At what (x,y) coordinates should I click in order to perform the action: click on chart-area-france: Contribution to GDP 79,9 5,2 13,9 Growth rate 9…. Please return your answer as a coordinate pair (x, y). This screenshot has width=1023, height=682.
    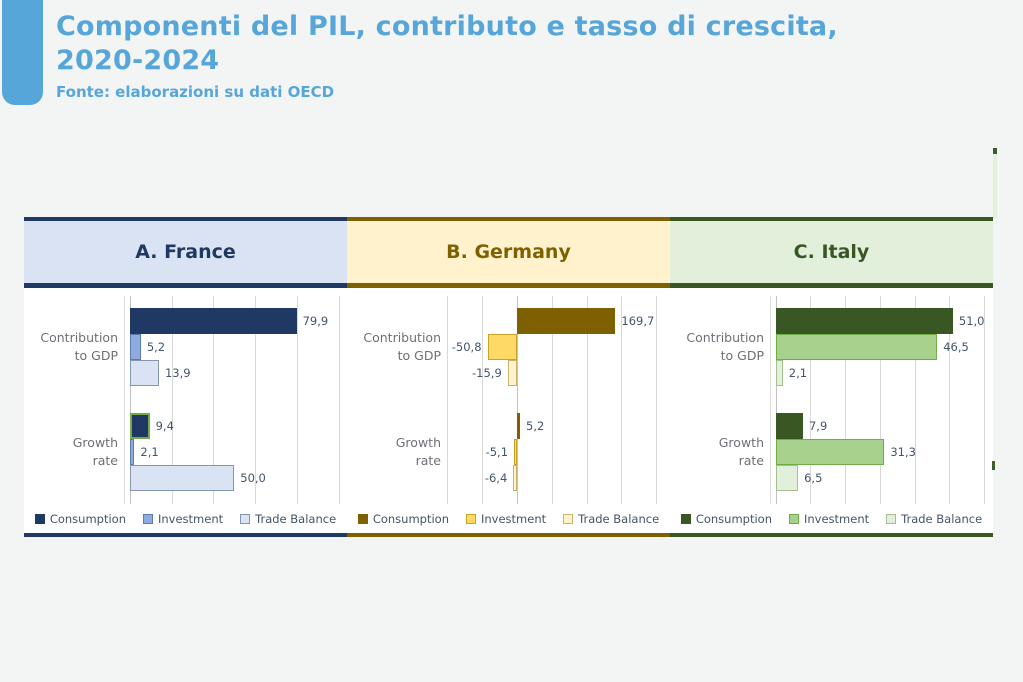
    Looking at the image, I should click on (185, 412).